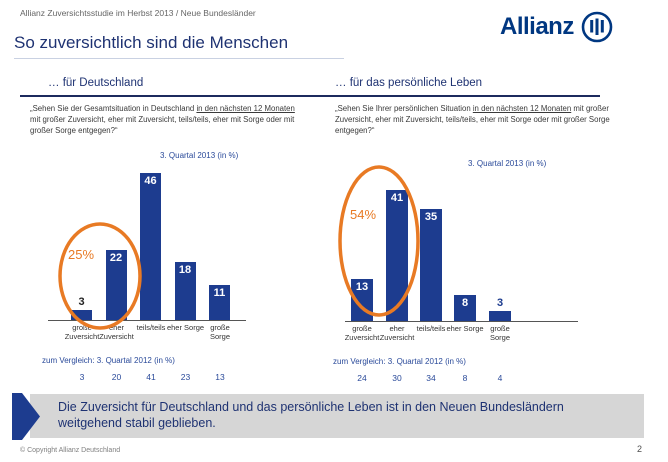 Image resolution: width=668 pixels, height=462 pixels. What do you see at coordinates (362, 287) in the screenshot?
I see `bar-value-label: 13` at bounding box center [362, 287].